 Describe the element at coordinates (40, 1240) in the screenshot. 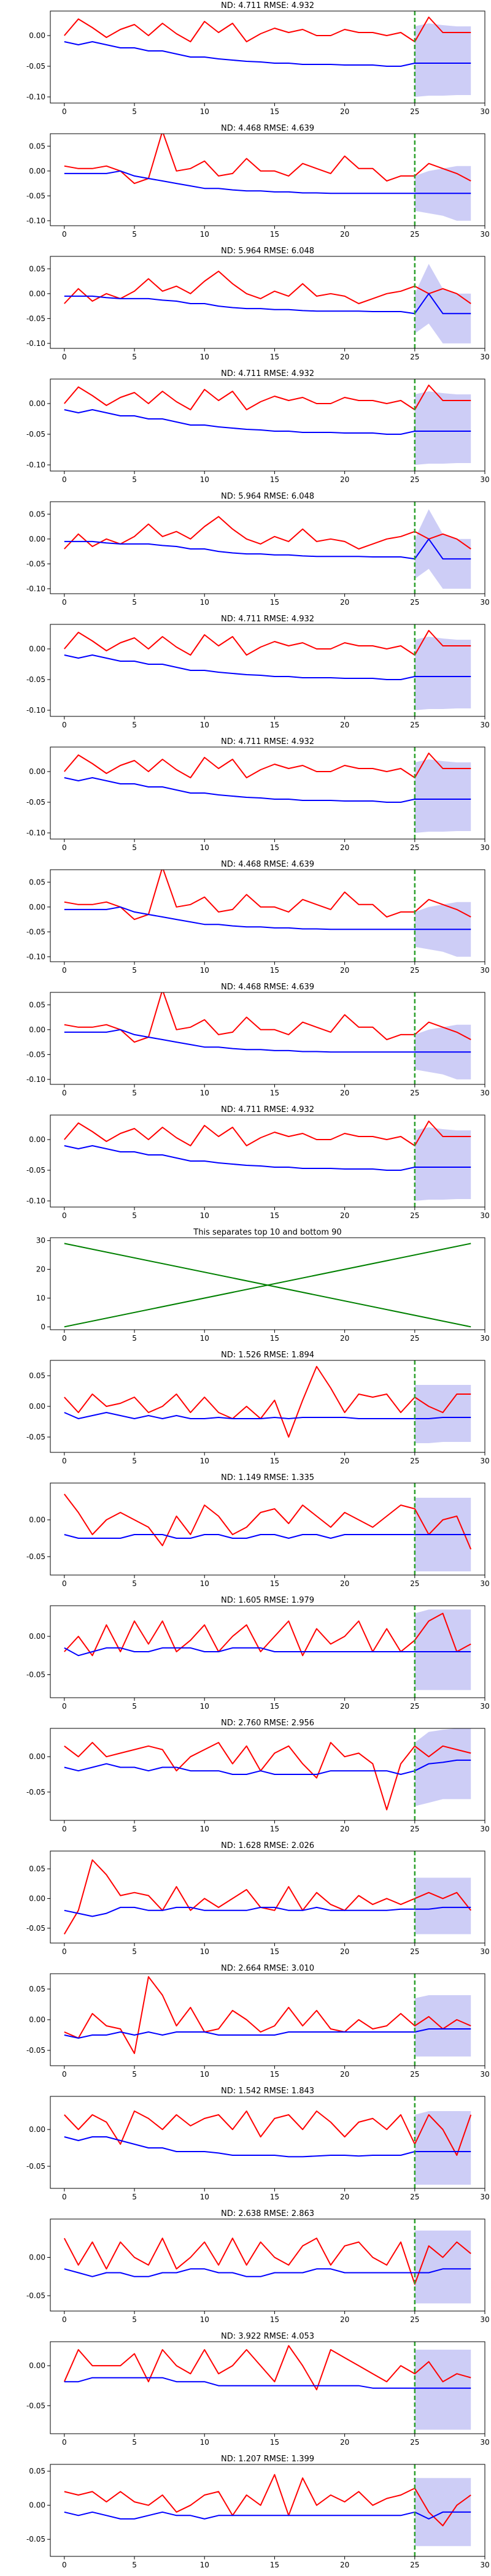

I see `y-tick-label: 30` at that location.